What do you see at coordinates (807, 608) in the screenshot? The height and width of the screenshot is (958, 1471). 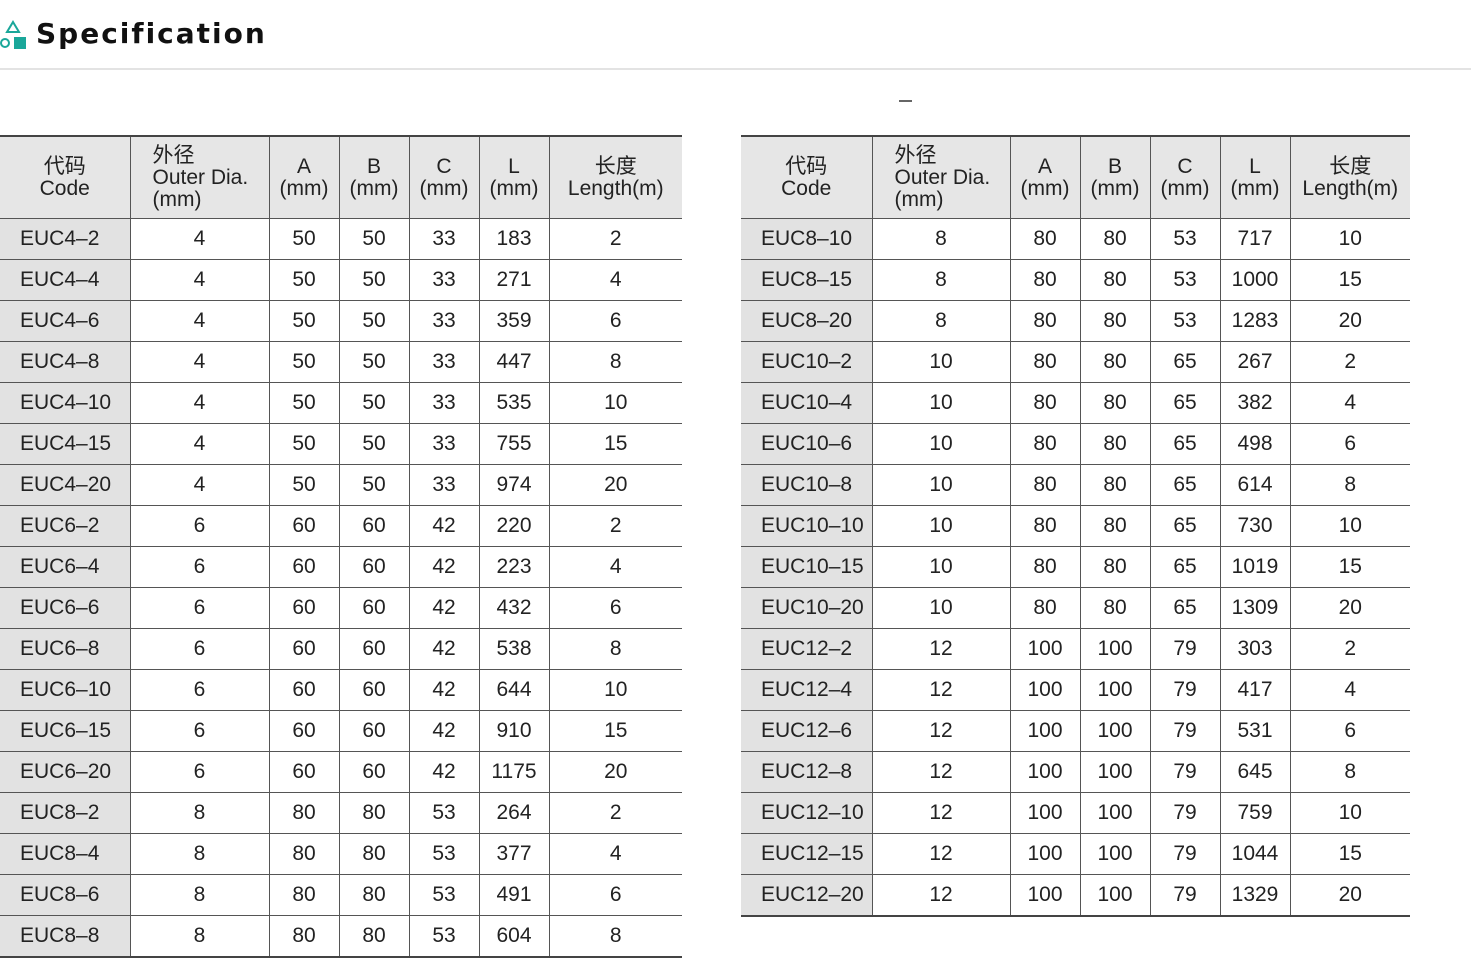 I see `cell-code: EUC10–20` at bounding box center [807, 608].